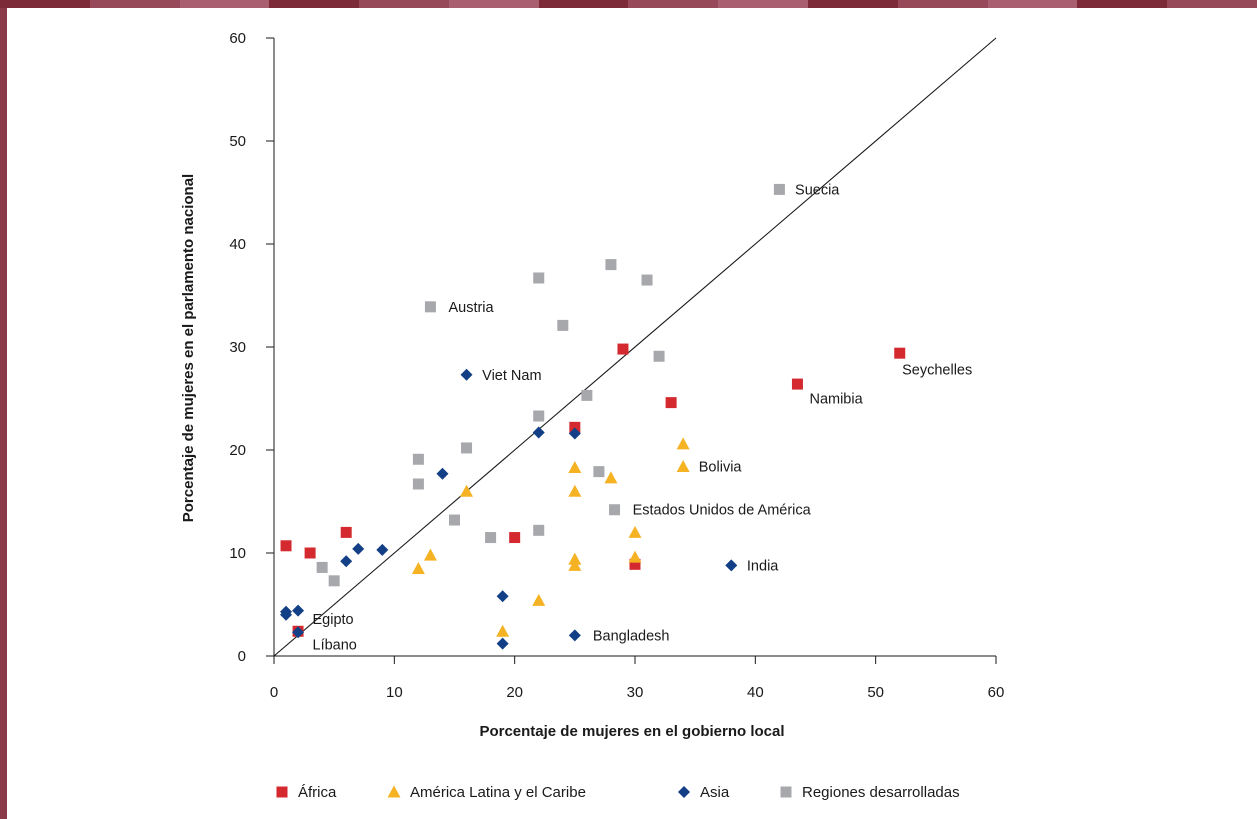 This screenshot has width=1257, height=819. What do you see at coordinates (237, 450) in the screenshot?
I see `y-tick-label: 20` at bounding box center [237, 450].